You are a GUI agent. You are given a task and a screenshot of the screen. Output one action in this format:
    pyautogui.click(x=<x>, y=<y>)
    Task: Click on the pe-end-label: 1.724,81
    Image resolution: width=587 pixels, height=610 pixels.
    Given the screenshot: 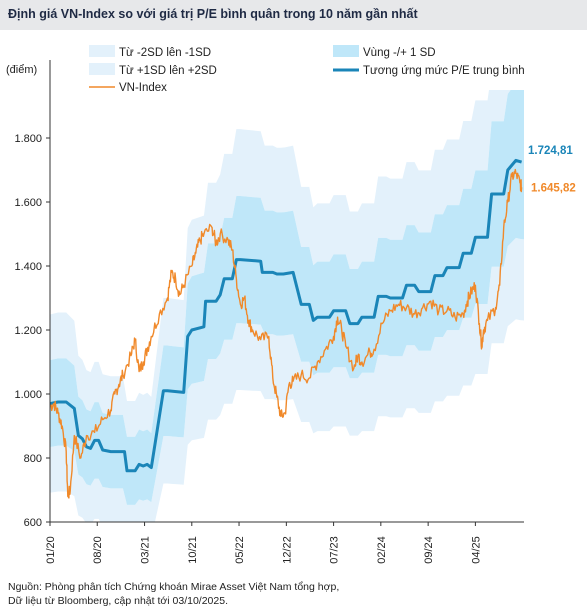 What is the action you would take?
    pyautogui.click(x=550, y=151)
    